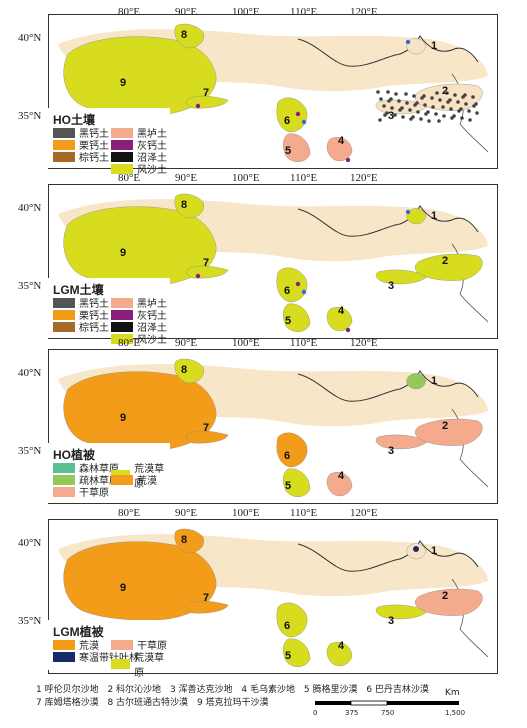  I want to click on region-3-name: 3 浑善达克沙地, so click(201, 690).